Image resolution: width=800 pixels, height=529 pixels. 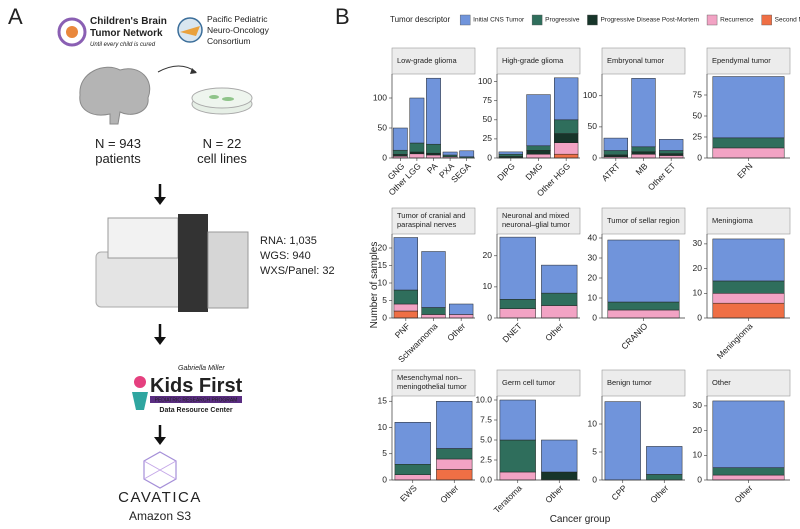 What do you see at coordinates (402, 330) in the screenshot?
I see `x-tick-label: PNF` at bounding box center [402, 330].